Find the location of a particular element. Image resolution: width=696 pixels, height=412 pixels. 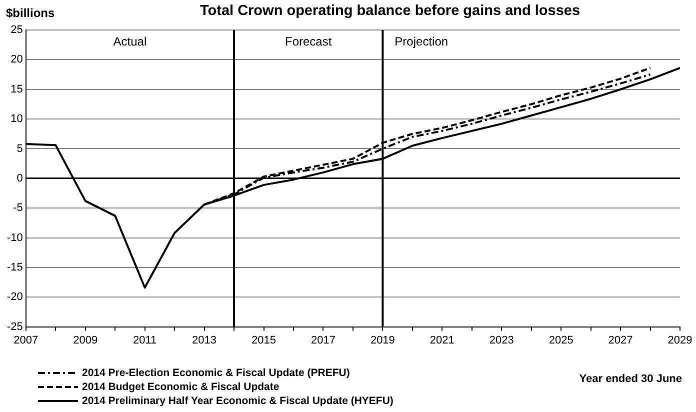

y-tick-label: 0 is located at coordinates (19, 178).